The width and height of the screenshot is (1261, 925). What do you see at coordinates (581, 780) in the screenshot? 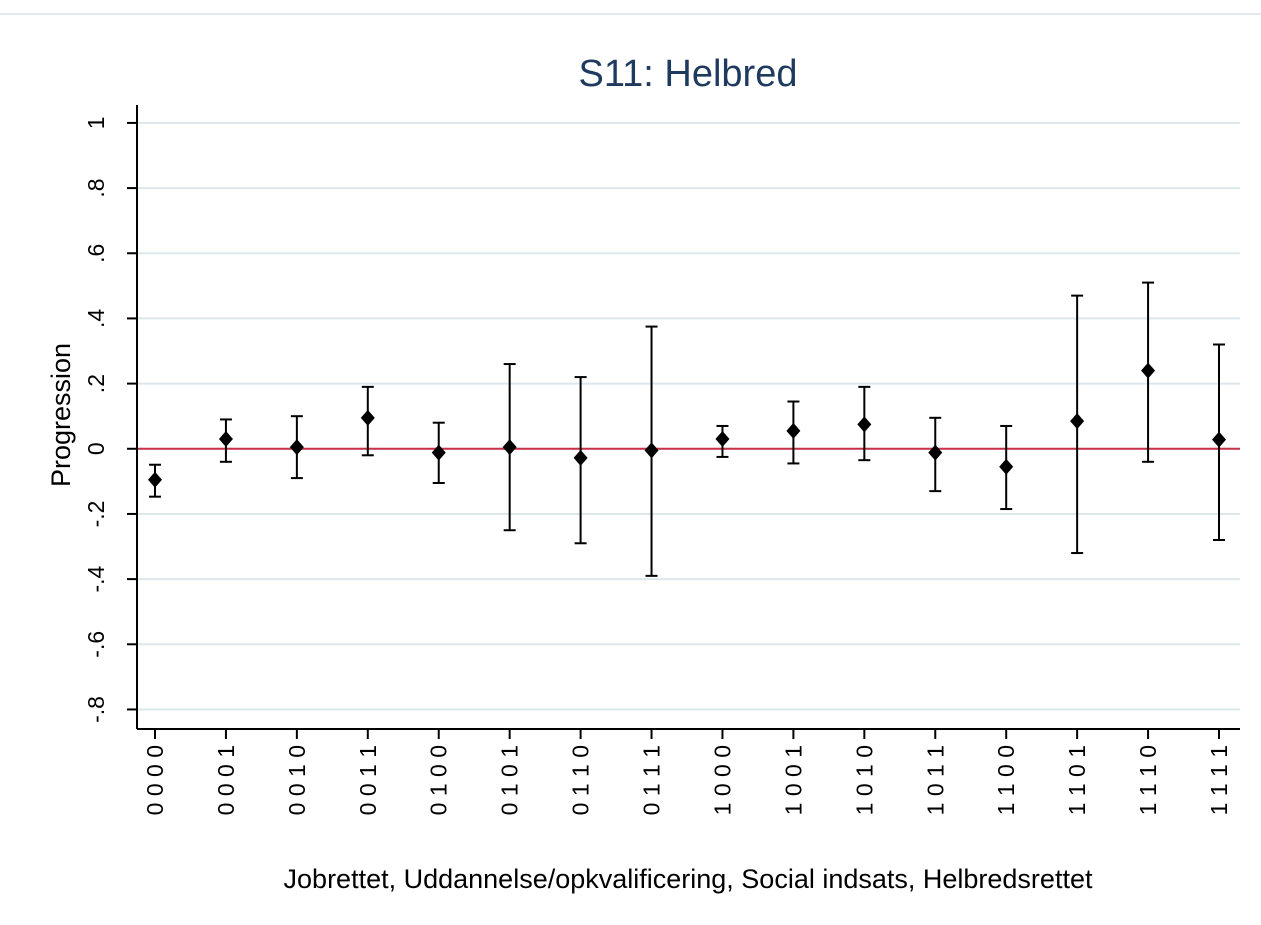
I see `x-tick-label: 0 1 1 0` at bounding box center [581, 780].